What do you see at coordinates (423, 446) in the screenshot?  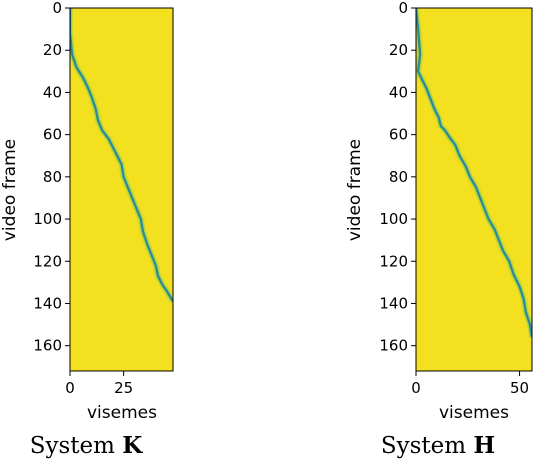 I see `caption-prefix-h: System` at bounding box center [423, 446].